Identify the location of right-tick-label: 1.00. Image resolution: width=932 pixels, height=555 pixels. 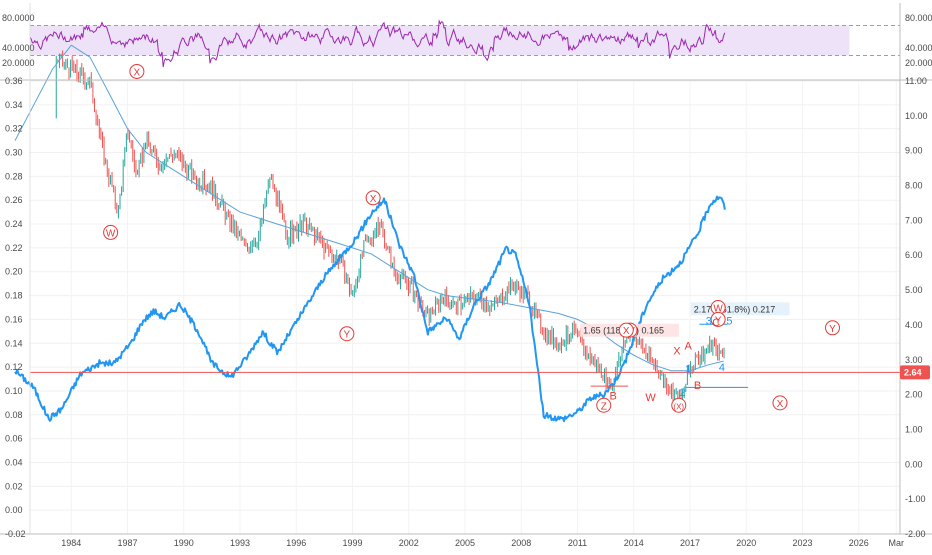
(914, 429).